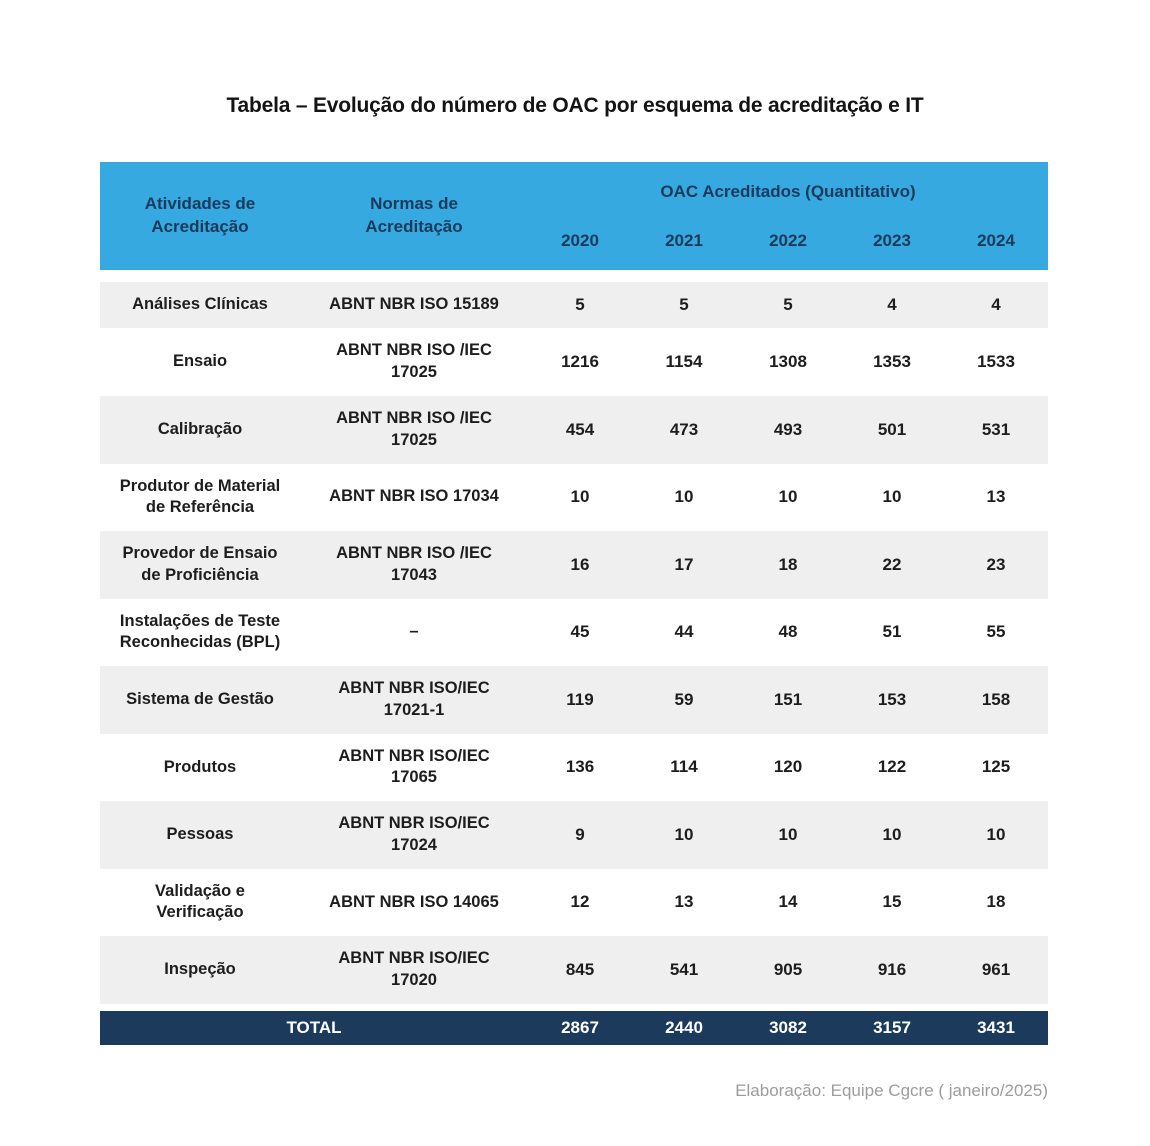 Image resolution: width=1150 pixels, height=1146 pixels. I want to click on year-header: 2024, so click(996, 240).